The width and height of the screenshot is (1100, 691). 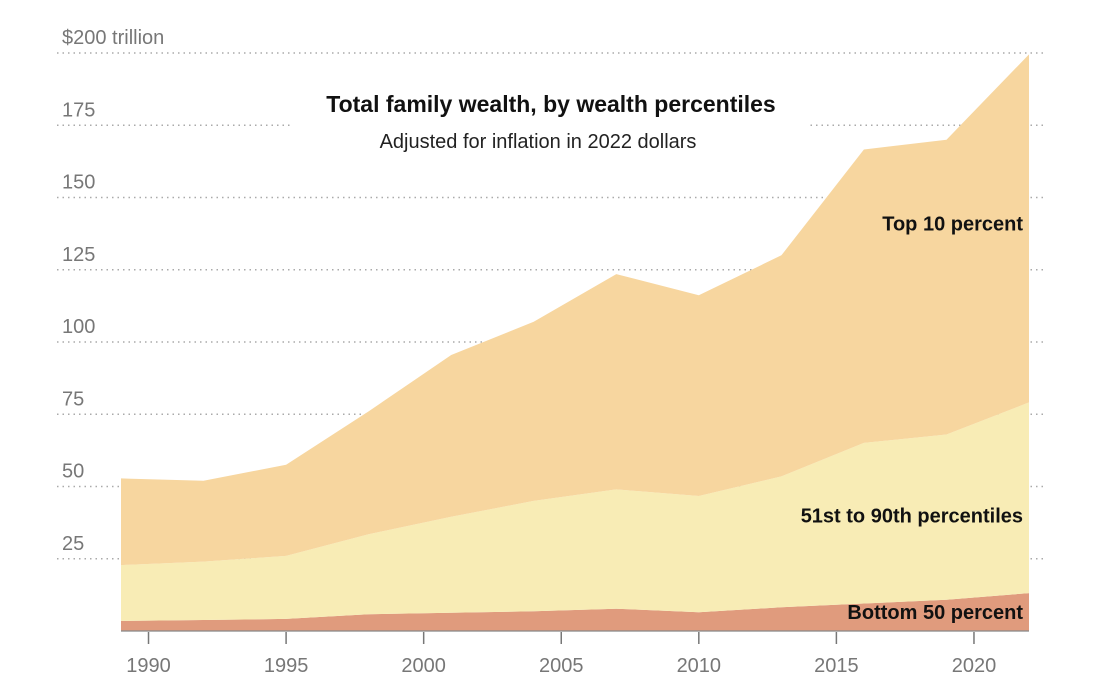 I want to click on x-tick-label-2015: 2015, so click(x=836, y=666).